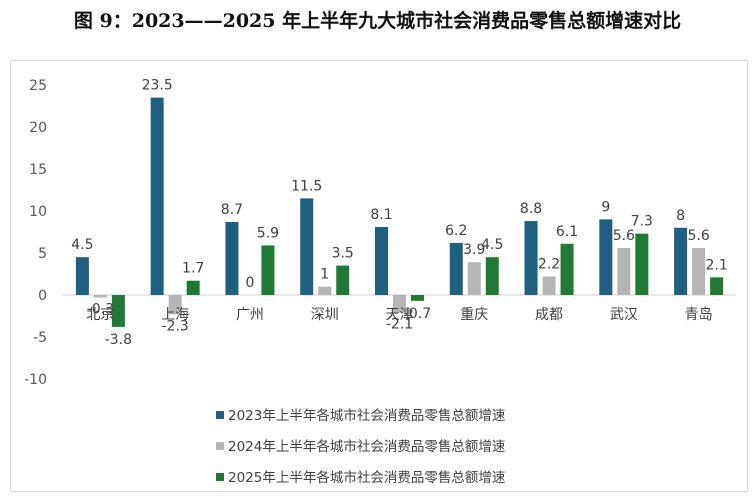 The image size is (755, 500). Describe the element at coordinates (42, 254) in the screenshot. I see `y-tick-label: 5` at that location.